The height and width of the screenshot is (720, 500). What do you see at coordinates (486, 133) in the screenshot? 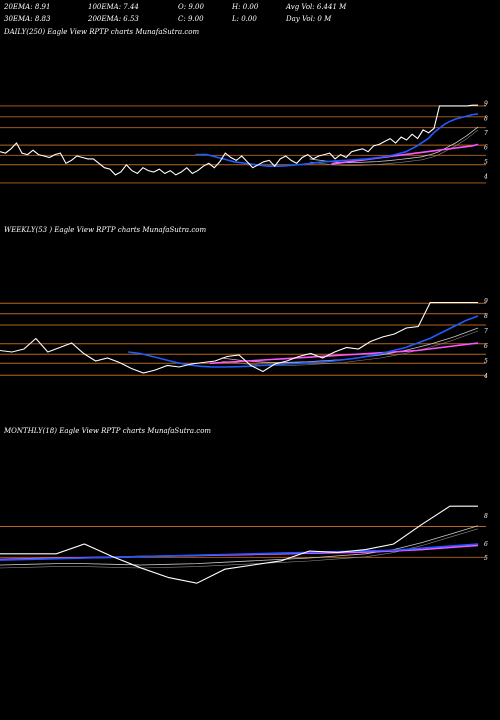
I see `daily-ytick-7: 7` at bounding box center [486, 133].